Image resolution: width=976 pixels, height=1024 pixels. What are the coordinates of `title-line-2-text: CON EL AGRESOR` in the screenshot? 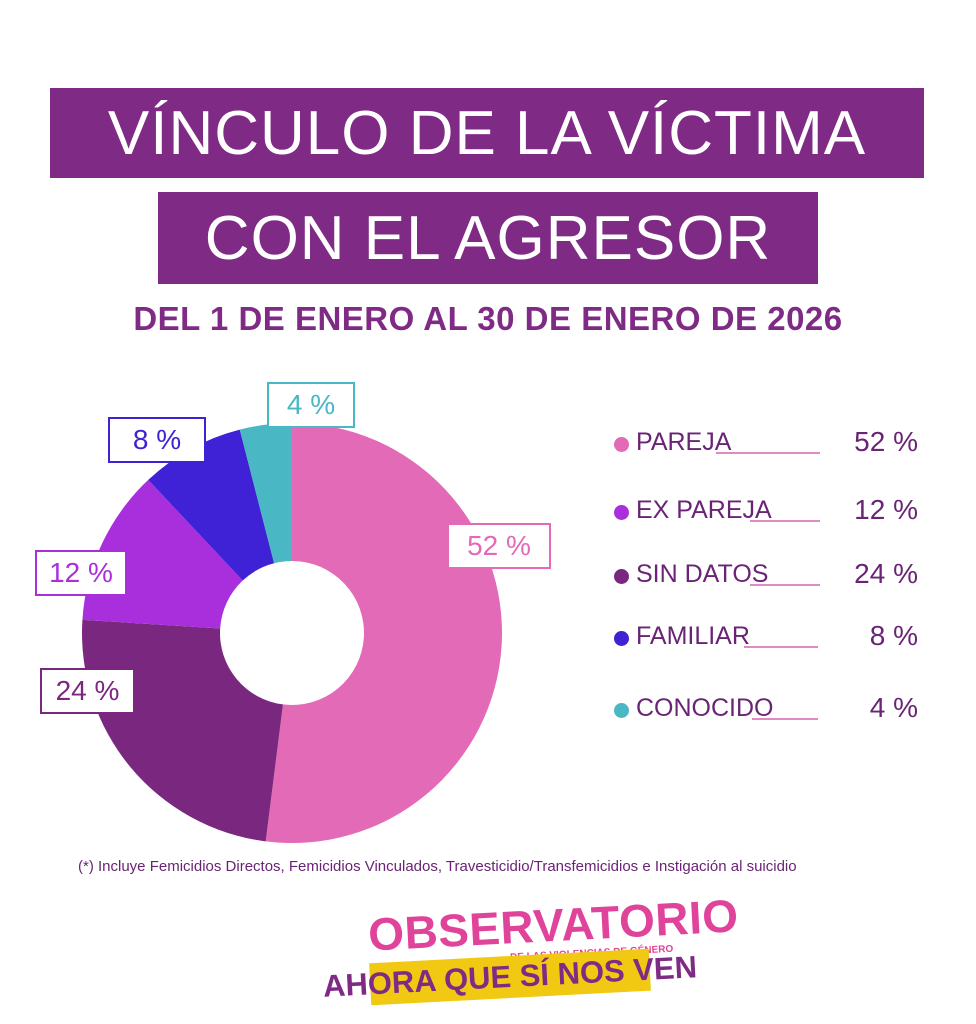 It's located at (488, 238).